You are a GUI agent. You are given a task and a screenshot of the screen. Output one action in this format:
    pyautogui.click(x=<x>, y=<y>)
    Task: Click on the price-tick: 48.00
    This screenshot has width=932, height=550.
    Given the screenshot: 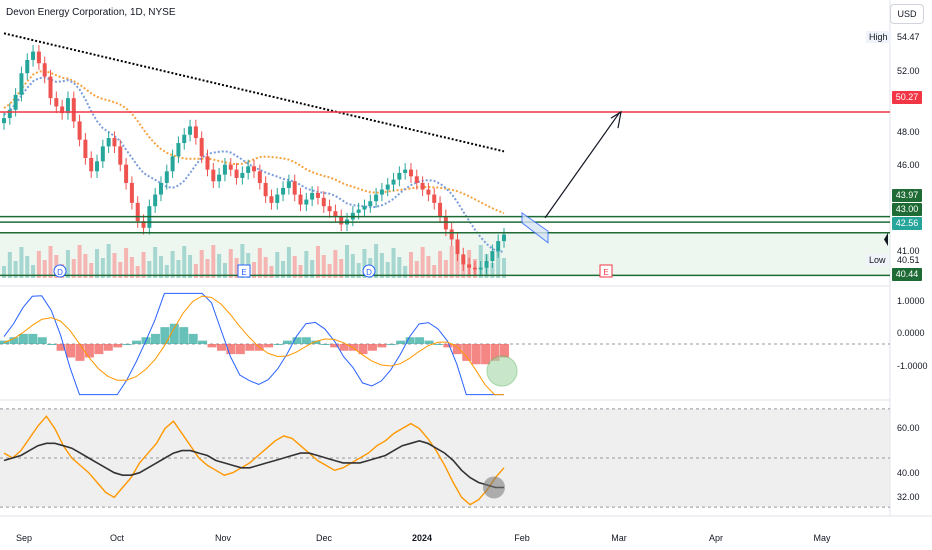 What is the action you would take?
    pyautogui.click(x=908, y=132)
    